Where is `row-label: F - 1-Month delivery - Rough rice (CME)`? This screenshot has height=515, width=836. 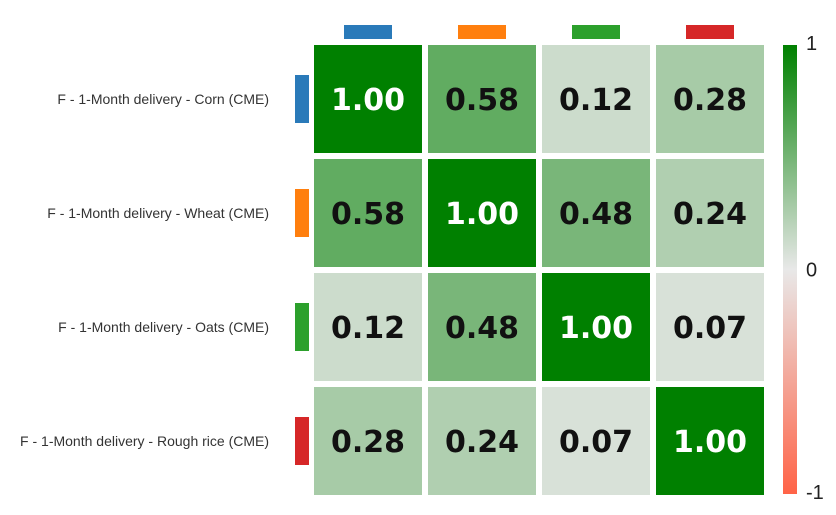
row-label: F - 1-Month delivery - Rough rice (CME) is located at coordinates (144, 441).